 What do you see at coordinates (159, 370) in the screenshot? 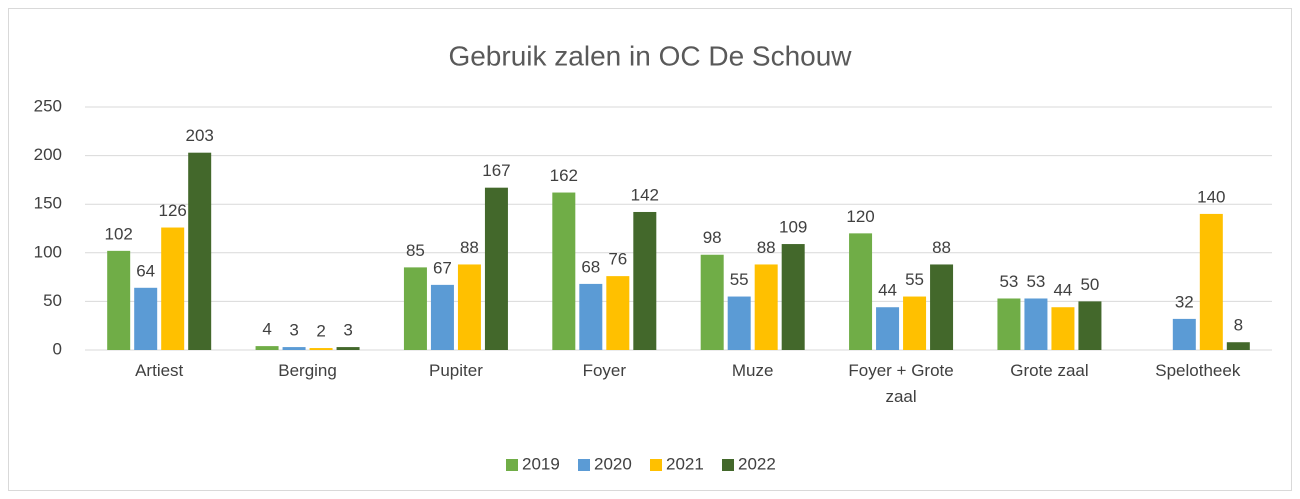
I see `x-tick-label: Artiest` at bounding box center [159, 370].